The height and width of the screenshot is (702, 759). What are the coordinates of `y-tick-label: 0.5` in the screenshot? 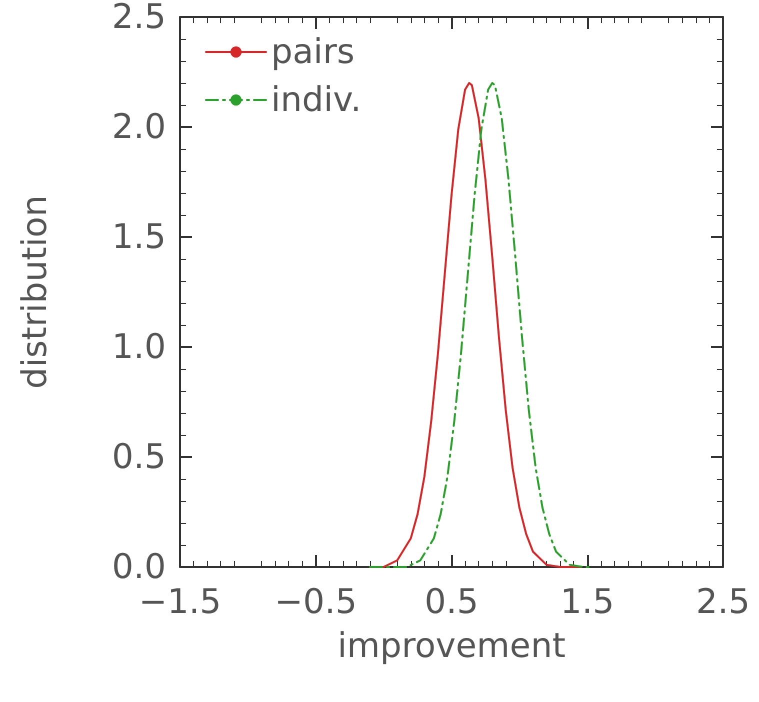 It's located at (139, 457).